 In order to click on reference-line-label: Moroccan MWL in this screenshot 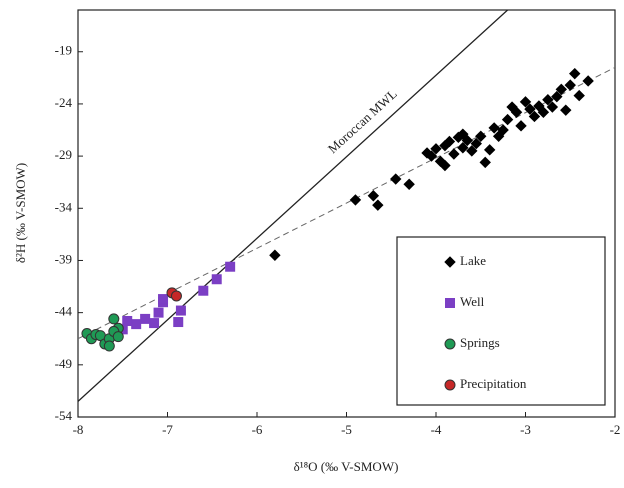, I will do `click(362, 121)`.